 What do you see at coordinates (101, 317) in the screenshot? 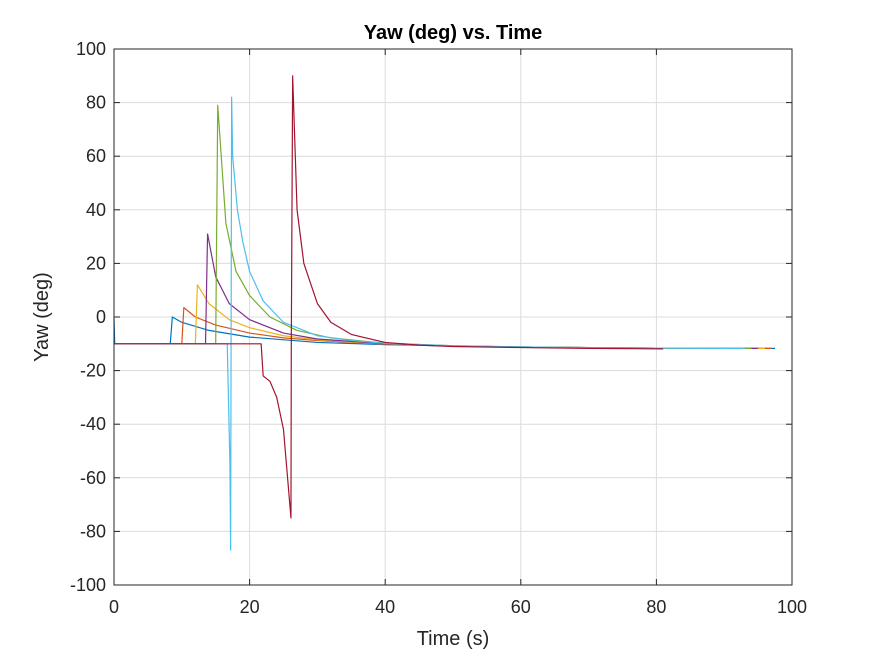
I see `y-tick-label: 0` at bounding box center [101, 317].